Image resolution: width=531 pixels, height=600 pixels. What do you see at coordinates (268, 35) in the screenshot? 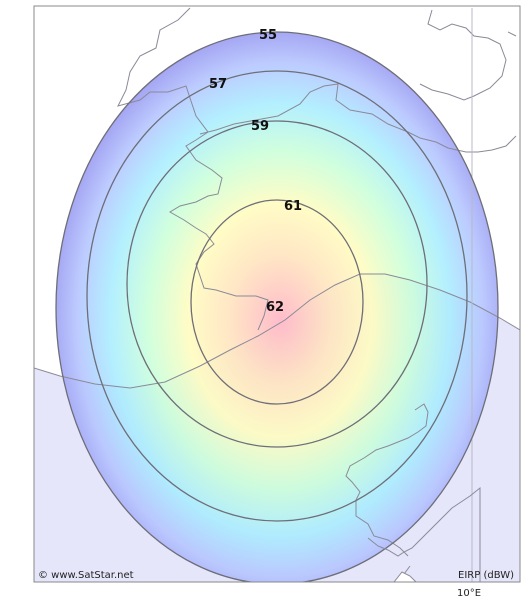
I see `contour-label-55: 55` at bounding box center [268, 35].